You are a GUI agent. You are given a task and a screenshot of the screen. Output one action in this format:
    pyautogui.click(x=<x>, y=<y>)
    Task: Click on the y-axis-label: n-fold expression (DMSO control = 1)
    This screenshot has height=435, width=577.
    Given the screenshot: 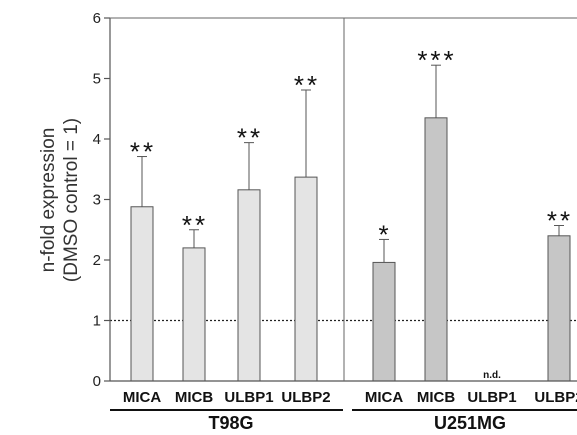 What is the action you would take?
    pyautogui.click(x=60, y=200)
    